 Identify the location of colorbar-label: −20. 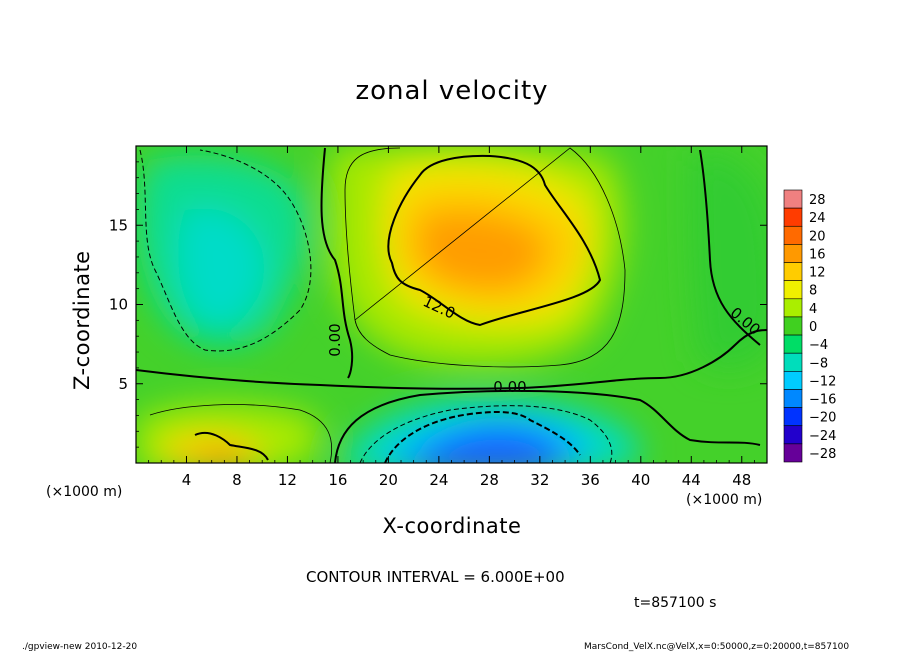
(822, 418).